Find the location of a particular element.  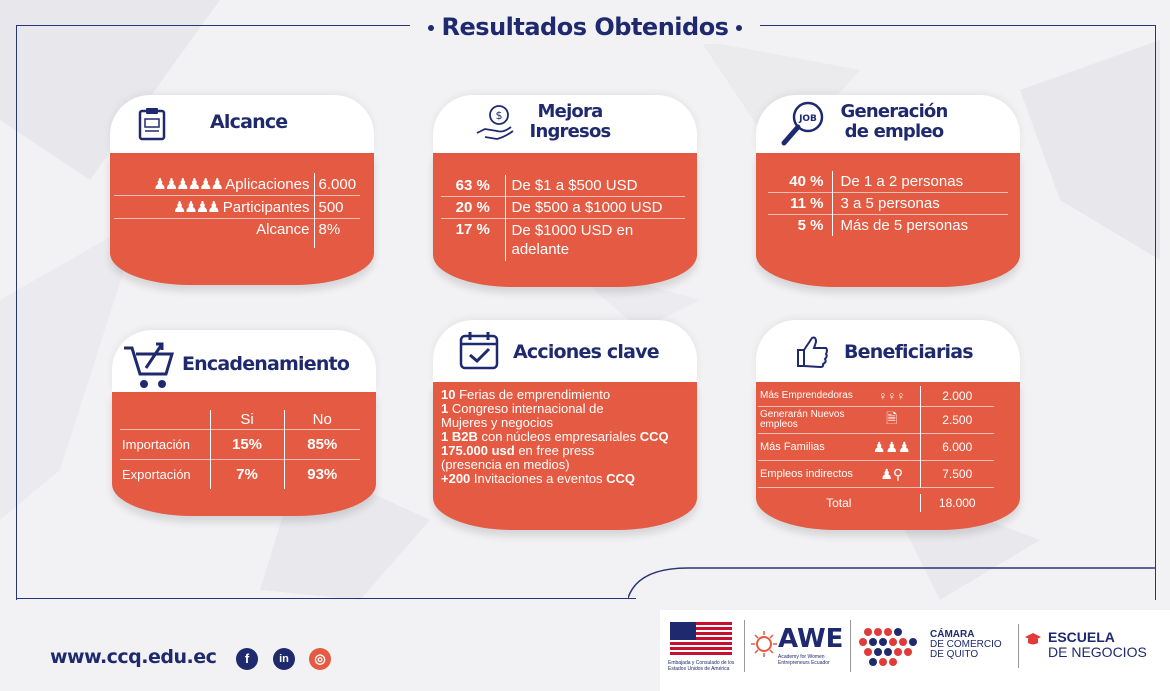

table-row: Más Emprendedoras ♀♀♀ 2.000 is located at coordinates (876, 396).